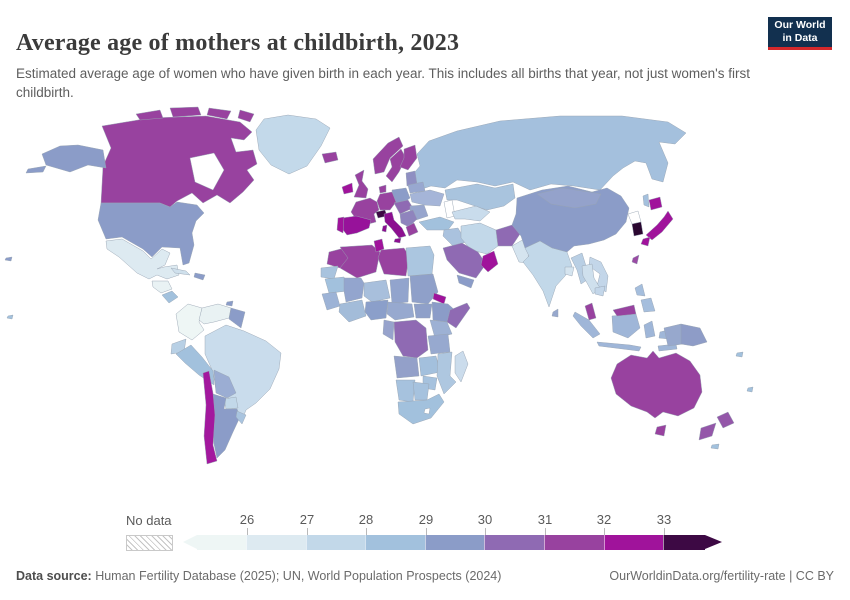 The image size is (850, 600). What do you see at coordinates (637, 229) in the screenshot?
I see `country-south-korea` at bounding box center [637, 229].